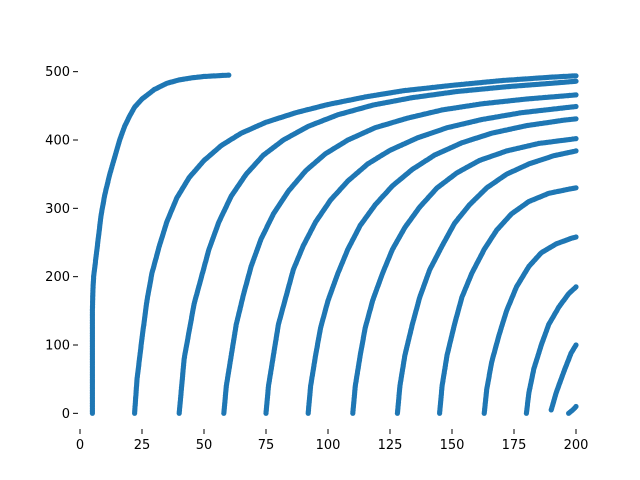  What do you see at coordinates (452, 445) in the screenshot?
I see `x-tick-label: 150` at bounding box center [452, 445].